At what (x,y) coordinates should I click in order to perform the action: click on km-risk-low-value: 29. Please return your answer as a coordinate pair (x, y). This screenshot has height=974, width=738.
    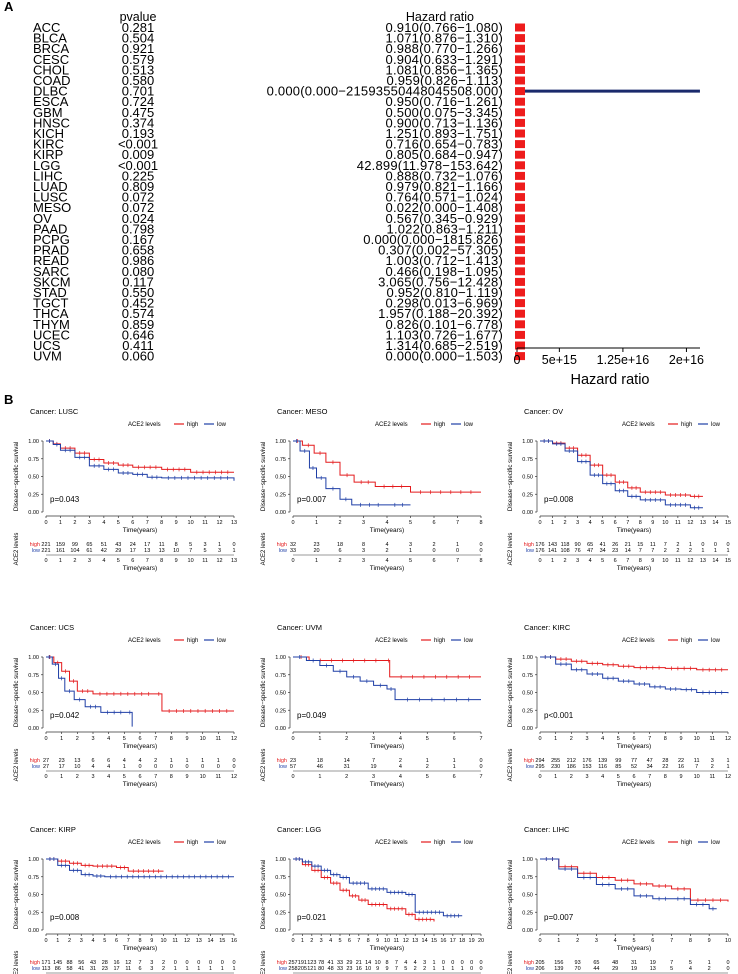
    Looking at the image, I should click on (615, 969).